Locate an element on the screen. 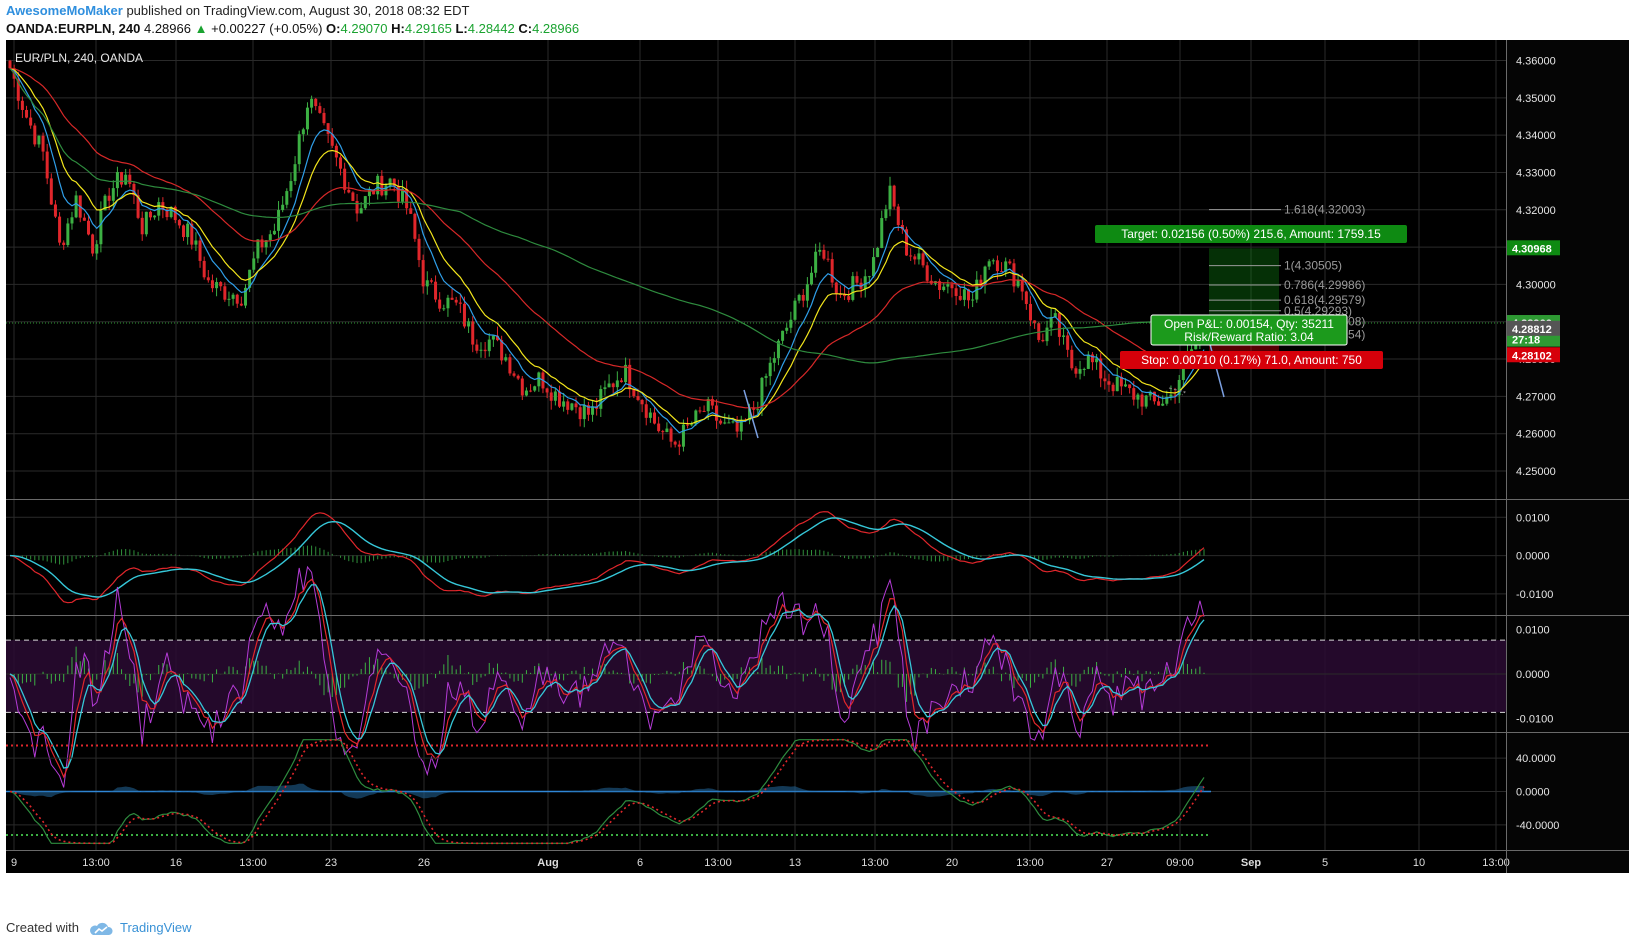  author-link: AwesomeMoMaker is located at coordinates (64, 10).